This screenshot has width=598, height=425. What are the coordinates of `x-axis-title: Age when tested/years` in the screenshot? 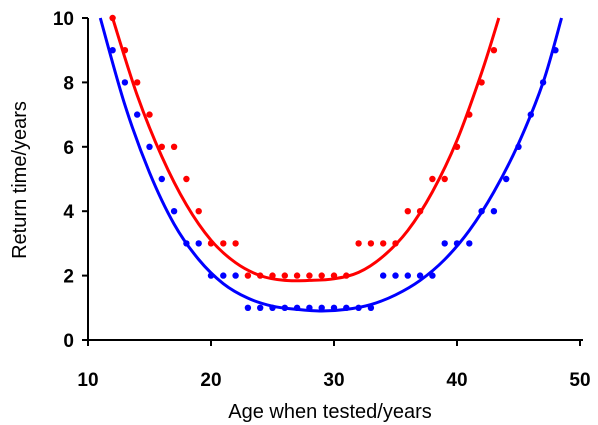 It's located at (329, 412).